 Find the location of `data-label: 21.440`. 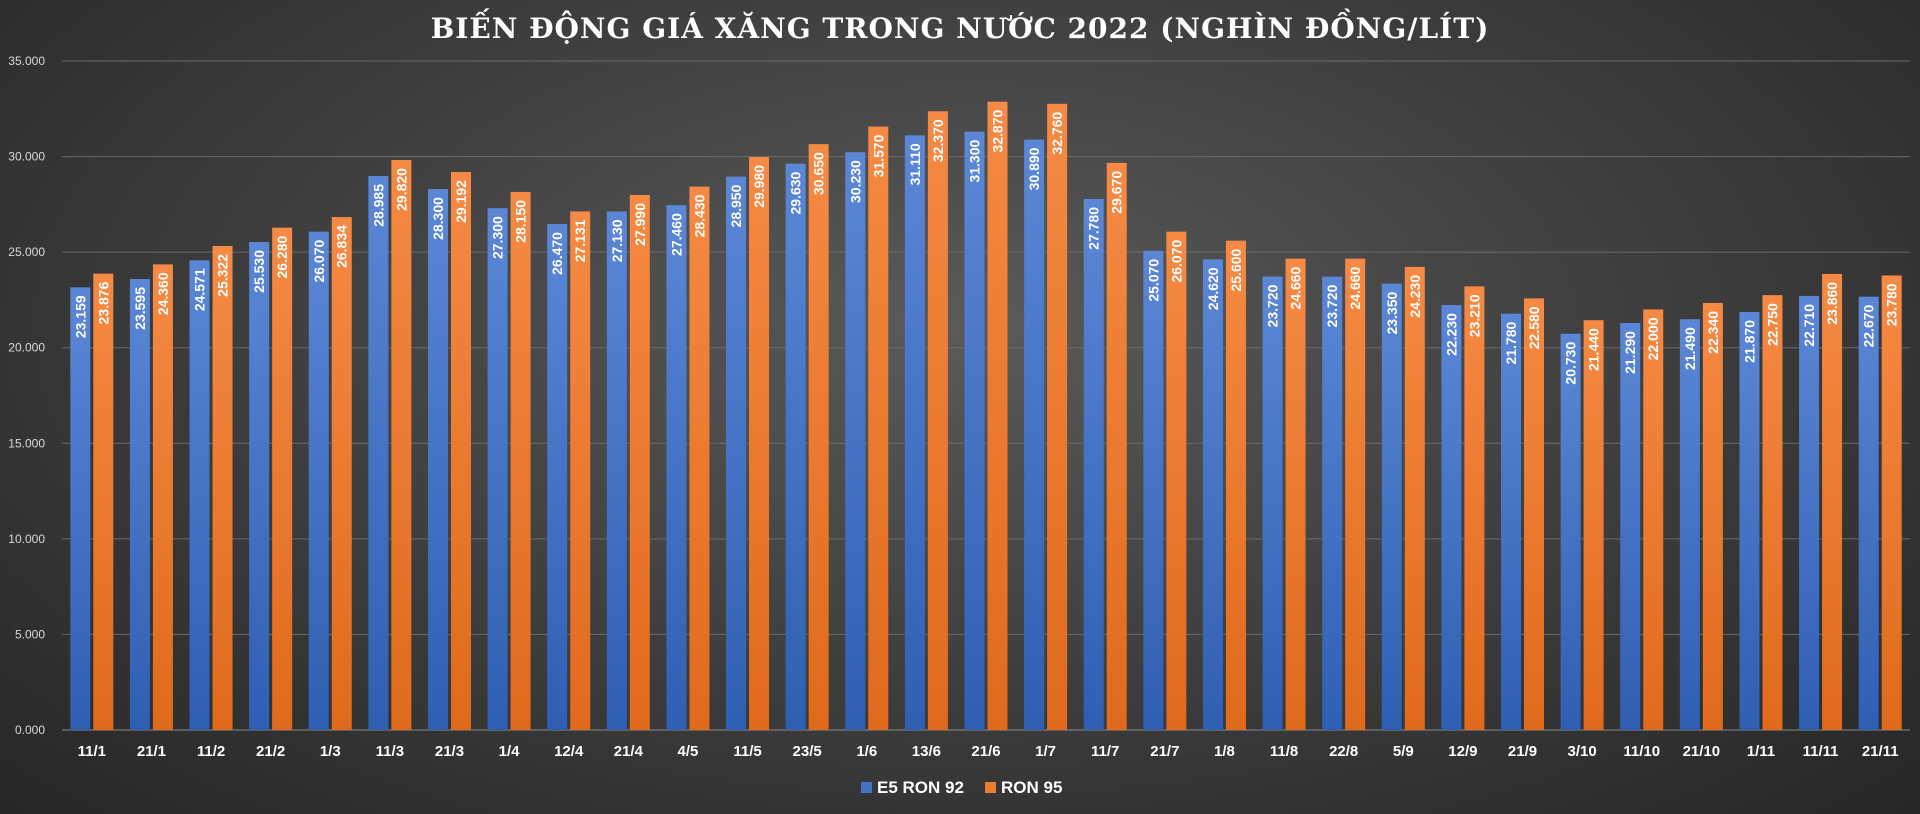

data-label: 21.440 is located at coordinates (1594, 349).